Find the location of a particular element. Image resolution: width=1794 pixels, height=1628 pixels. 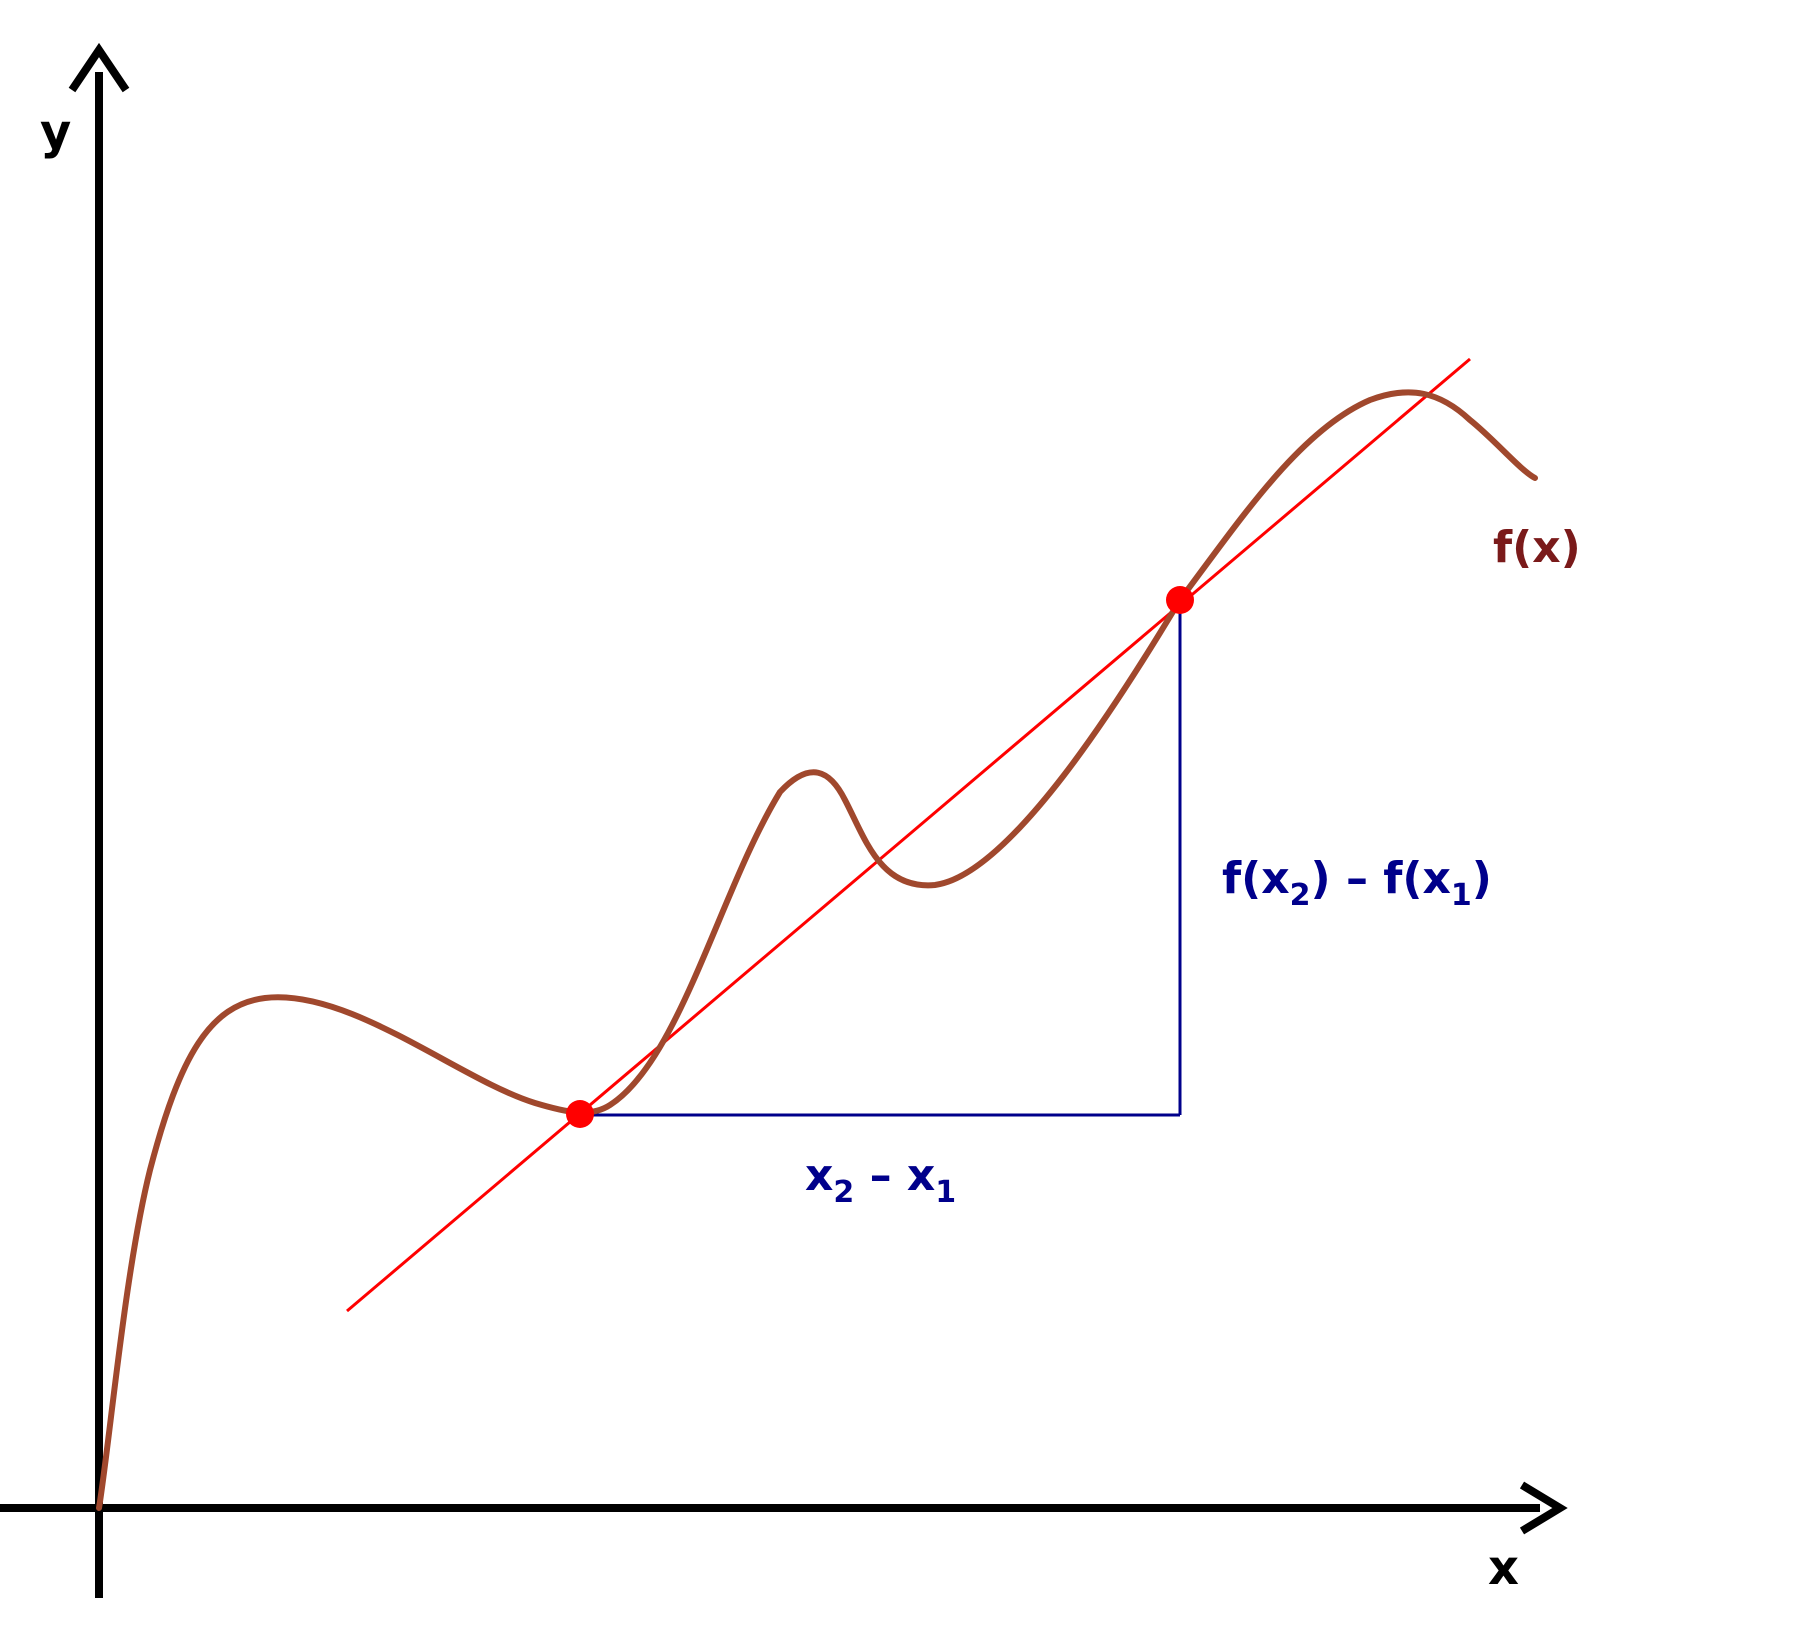

hdiff-sub-a: 2 is located at coordinates (843, 1192).